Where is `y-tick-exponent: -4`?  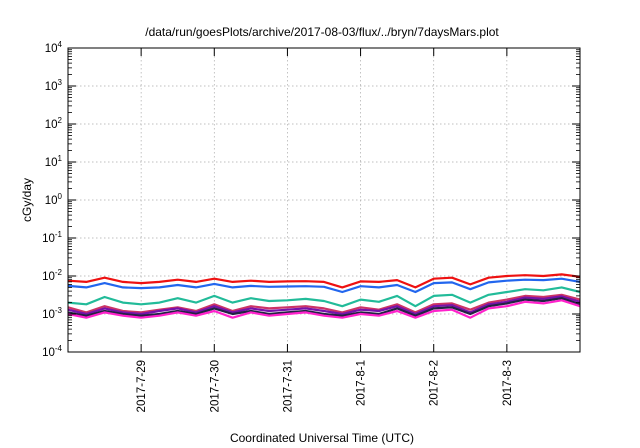
y-tick-exponent: -4 is located at coordinates (59, 348).